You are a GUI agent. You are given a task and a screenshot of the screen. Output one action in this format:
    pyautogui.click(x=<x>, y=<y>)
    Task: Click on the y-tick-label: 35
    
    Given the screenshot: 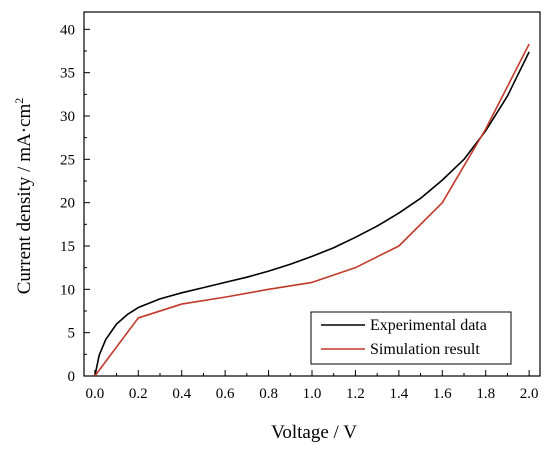 What is the action you would take?
    pyautogui.click(x=67, y=74)
    